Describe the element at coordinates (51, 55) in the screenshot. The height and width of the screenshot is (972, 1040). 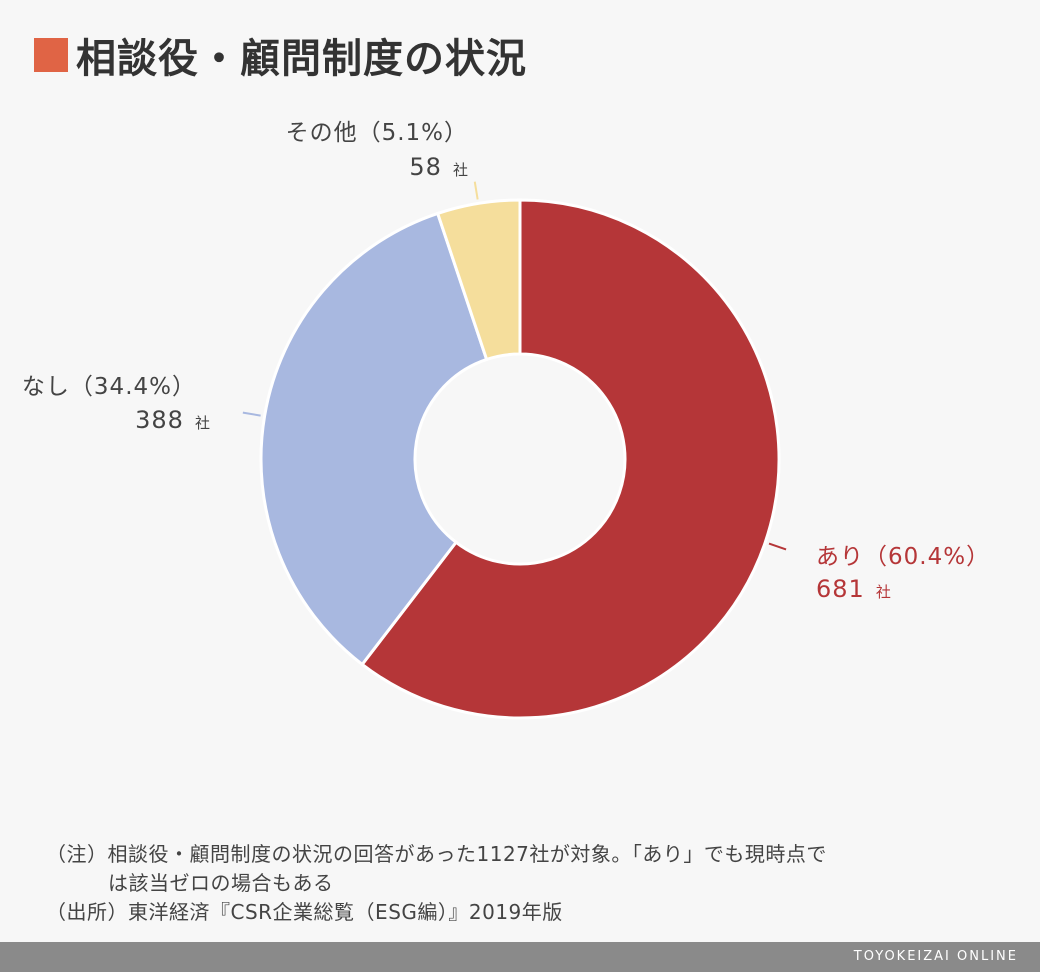
I see `title-square-icon` at that location.